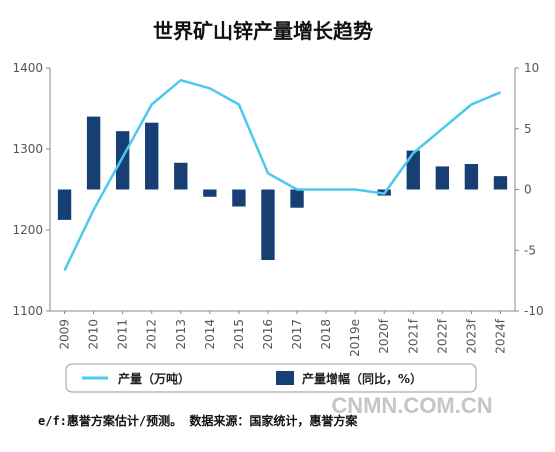  What do you see at coordinates (528, 190) in the screenshot?
I see `y-right-tick-label: 0` at bounding box center [528, 190].